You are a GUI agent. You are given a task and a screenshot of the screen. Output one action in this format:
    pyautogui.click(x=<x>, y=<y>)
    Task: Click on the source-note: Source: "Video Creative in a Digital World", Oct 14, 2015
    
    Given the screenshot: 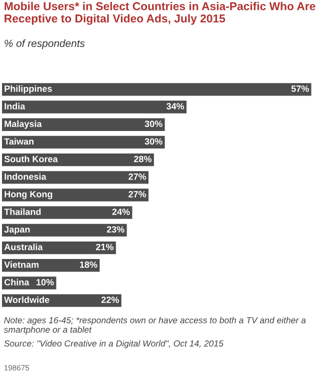 What is the action you would take?
    pyautogui.click(x=114, y=344)
    